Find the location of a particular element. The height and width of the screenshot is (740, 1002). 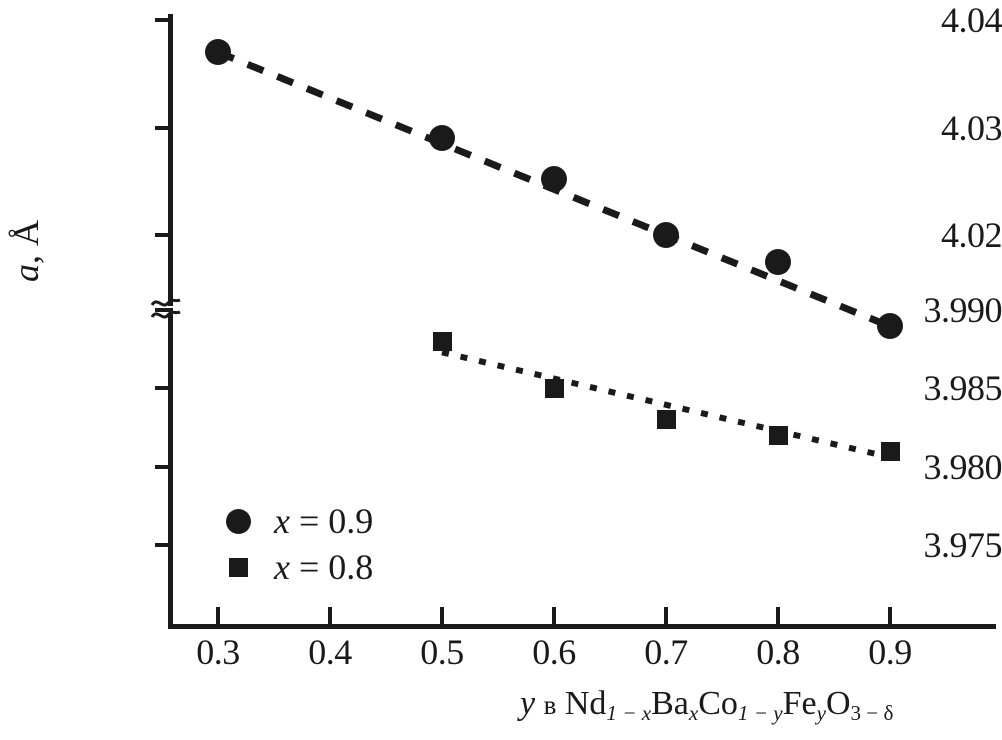

x-axis-title: y в Nd1 − xBaxCo1 − yFeyO3 − δ is located at coordinates (707, 705).